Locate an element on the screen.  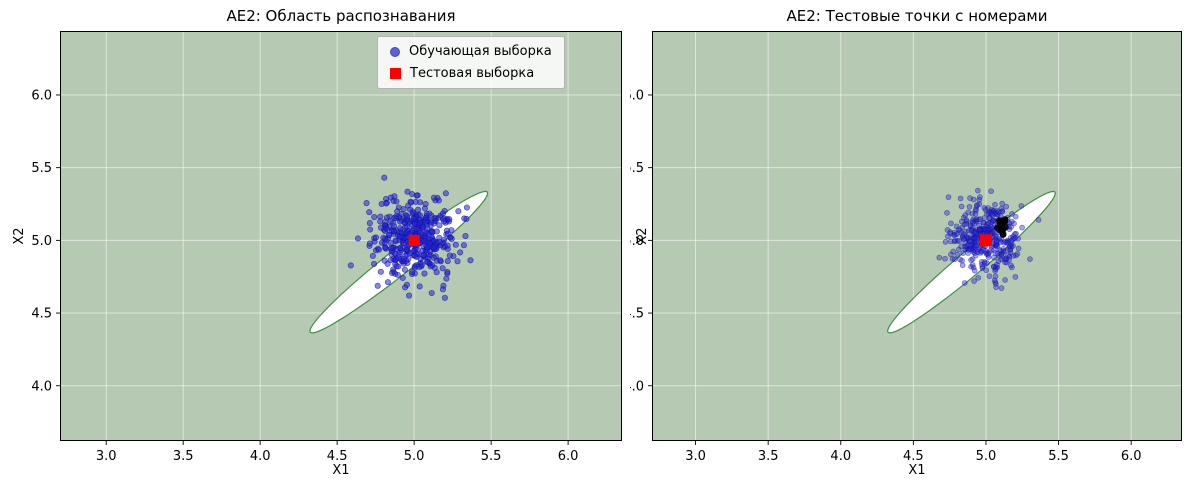
y-tick-label: 6.0 is located at coordinates (41, 95).